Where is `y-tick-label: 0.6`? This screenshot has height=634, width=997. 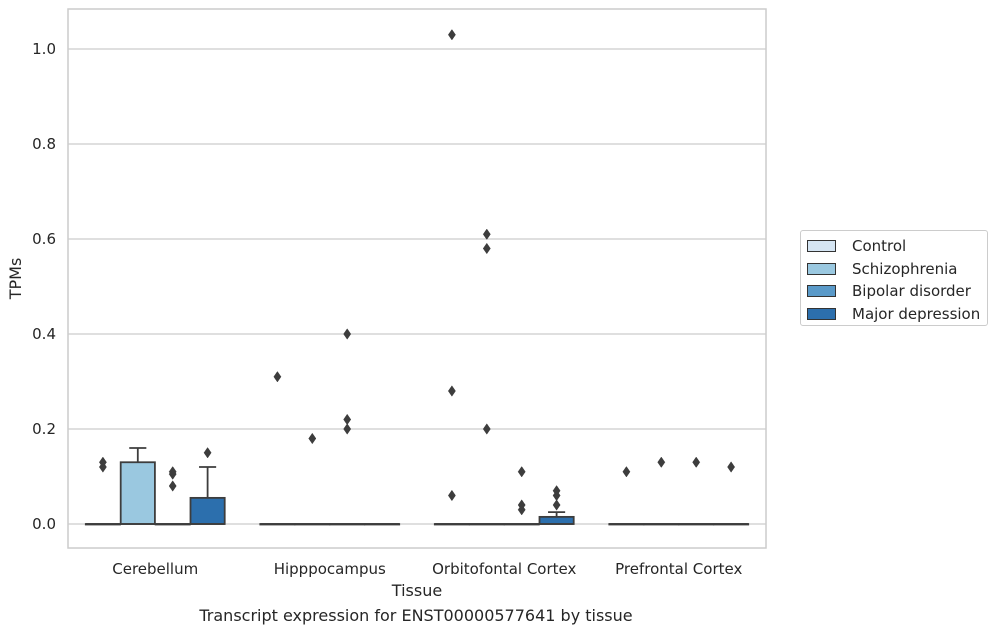 y-tick-label: 0.6 is located at coordinates (44, 239).